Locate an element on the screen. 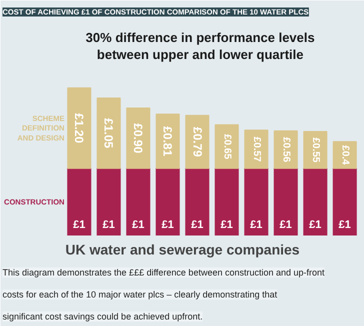 This screenshot has height=326, width=364. data-label: £0.57 is located at coordinates (256, 149).